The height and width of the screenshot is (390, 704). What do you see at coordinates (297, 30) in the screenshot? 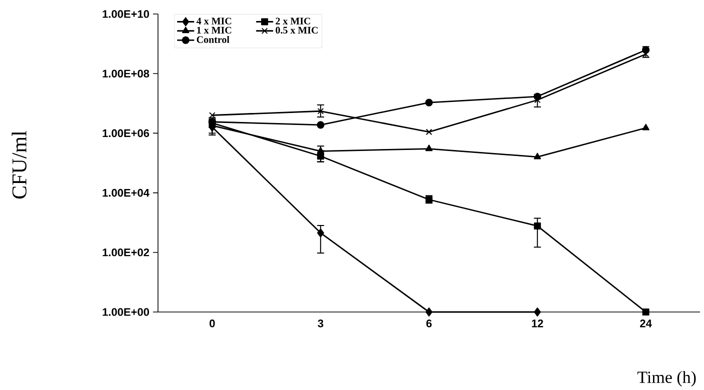
I see `legend-label: 0.5 x MIC` at bounding box center [297, 30].